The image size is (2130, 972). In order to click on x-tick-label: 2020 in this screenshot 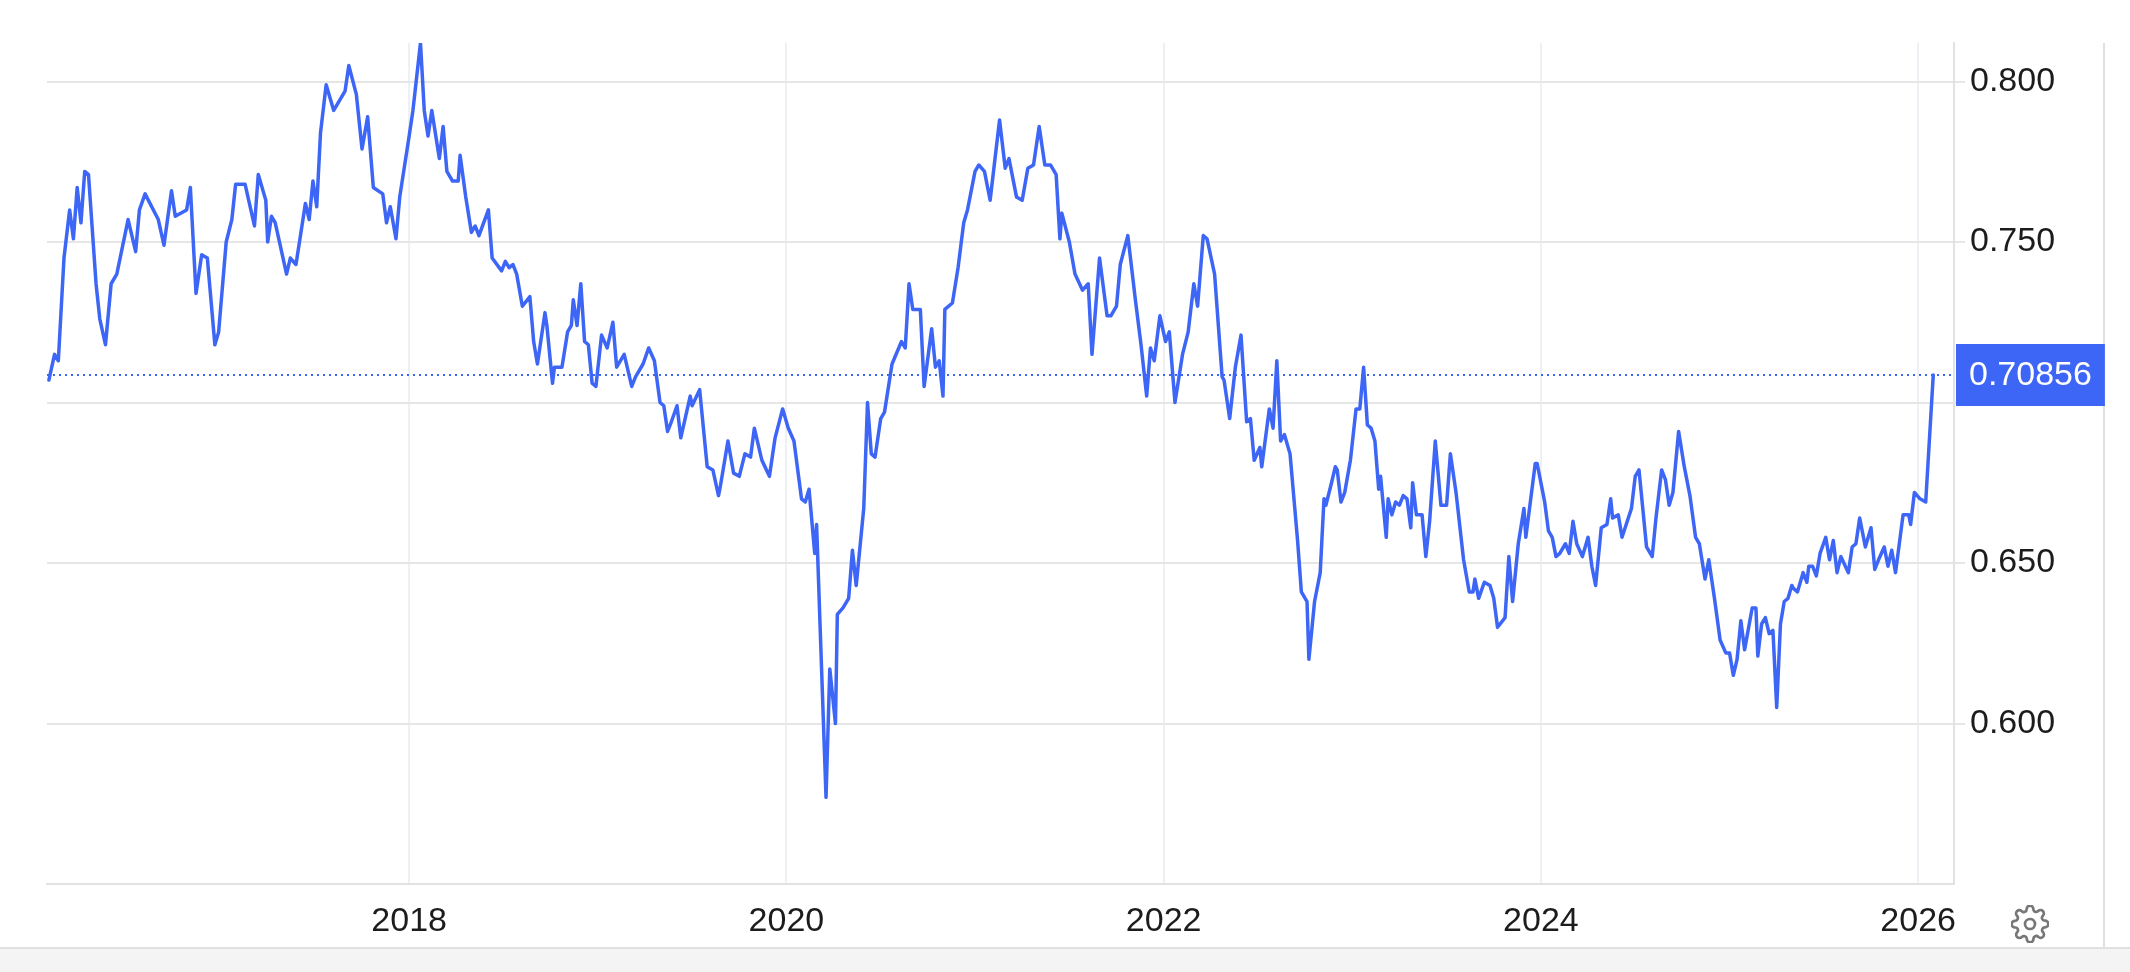, I will do `click(786, 918)`.